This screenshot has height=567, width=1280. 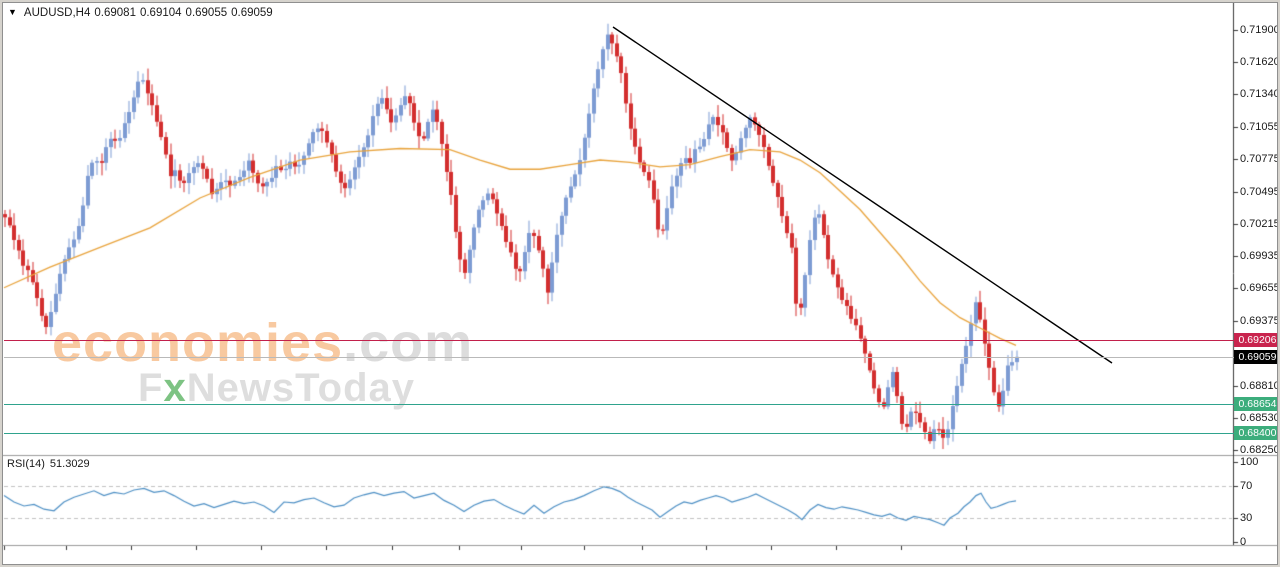 I want to click on current-price-line-badge: 0.69059, so click(x=1257, y=357).